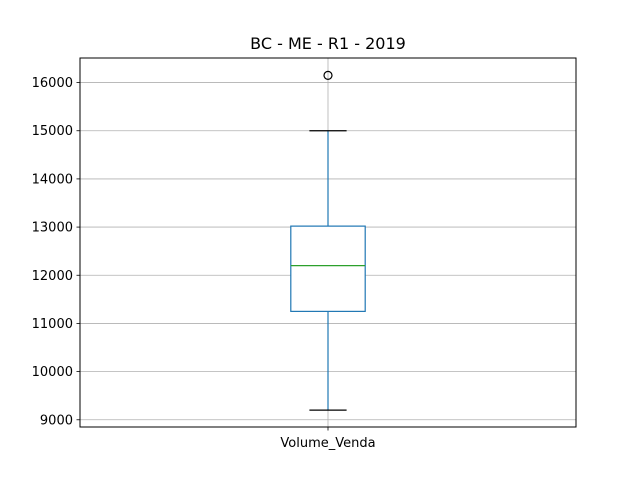  I want to click on y-tick-label: 14000, so click(52, 179).